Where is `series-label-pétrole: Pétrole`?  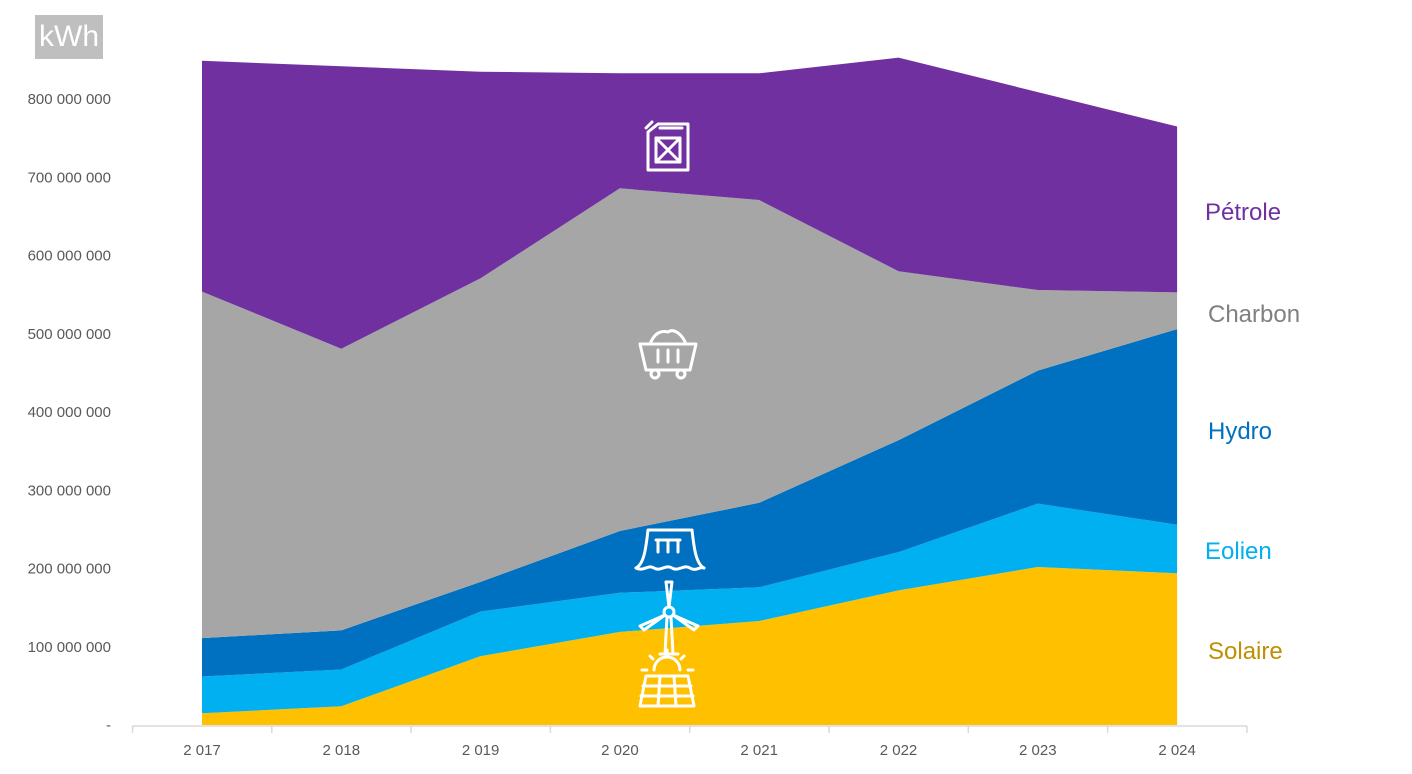
series-label-pétrole: Pétrole is located at coordinates (1243, 212).